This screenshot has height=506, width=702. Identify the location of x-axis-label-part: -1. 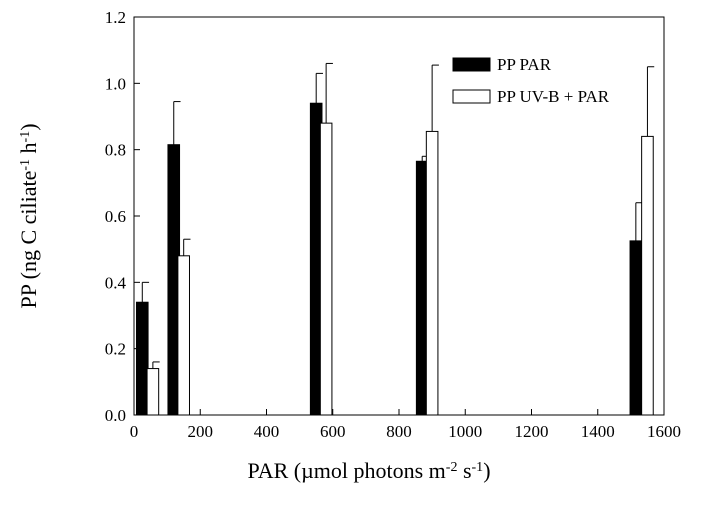
(478, 467).